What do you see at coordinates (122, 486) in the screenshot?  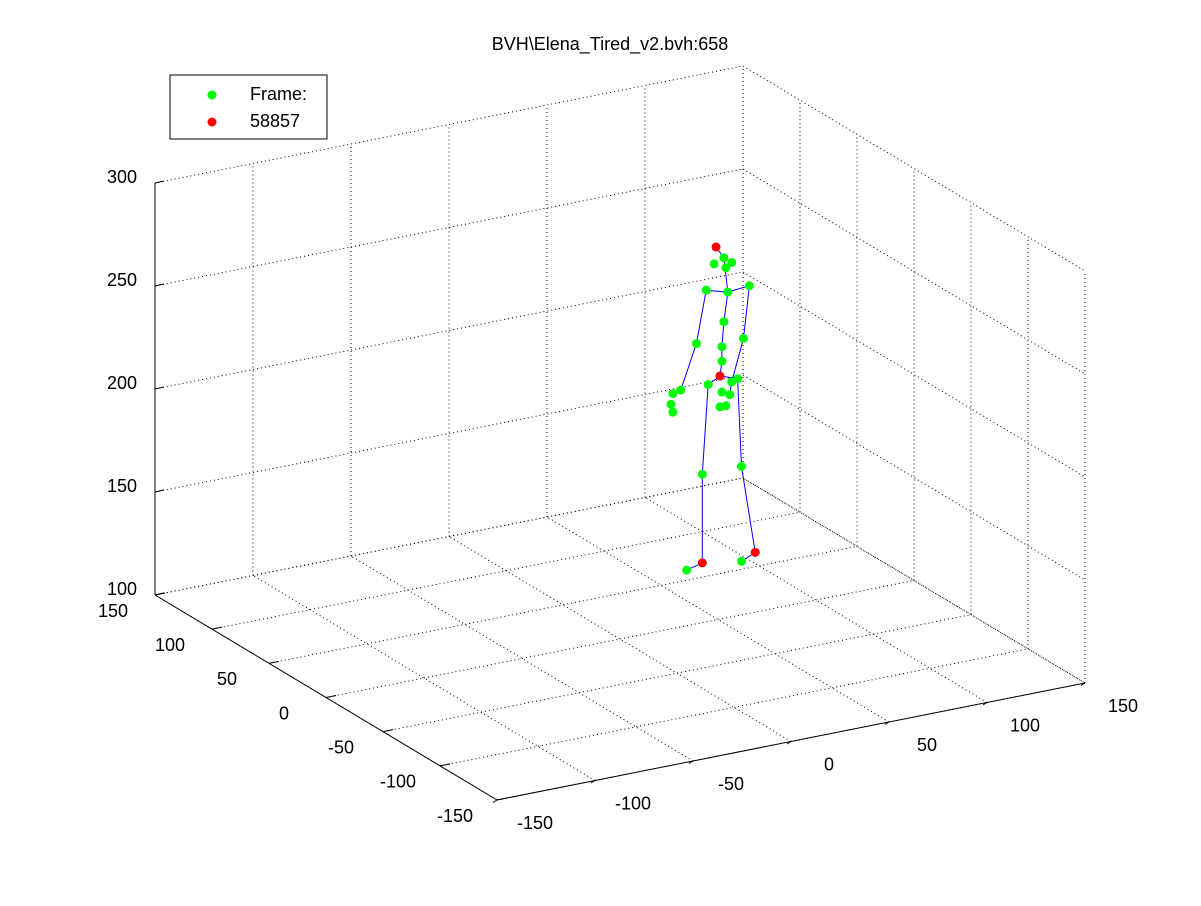 I see `z-tick-label: 150` at bounding box center [122, 486].